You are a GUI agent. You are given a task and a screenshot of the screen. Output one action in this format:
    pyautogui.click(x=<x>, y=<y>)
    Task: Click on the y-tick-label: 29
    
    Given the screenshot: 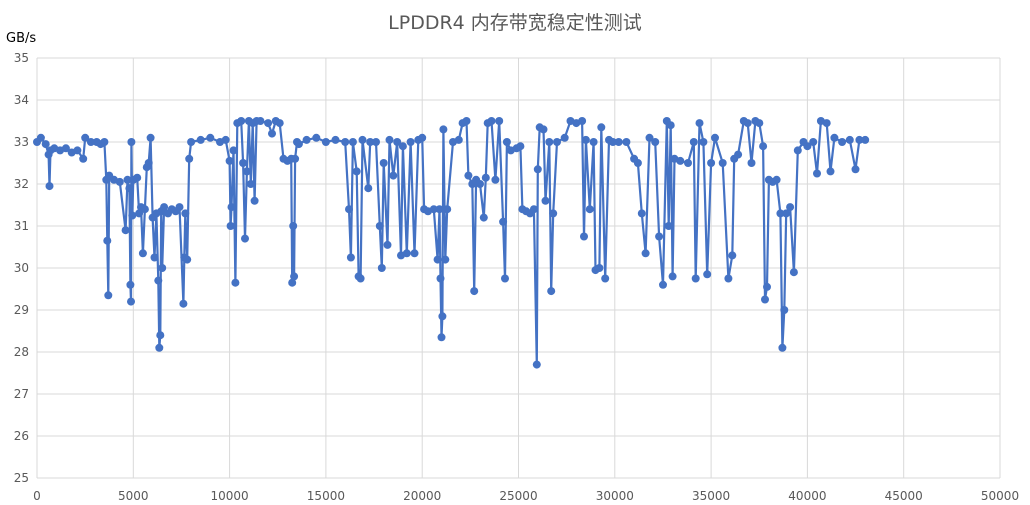 What is the action you would take?
    pyautogui.click(x=21, y=310)
    